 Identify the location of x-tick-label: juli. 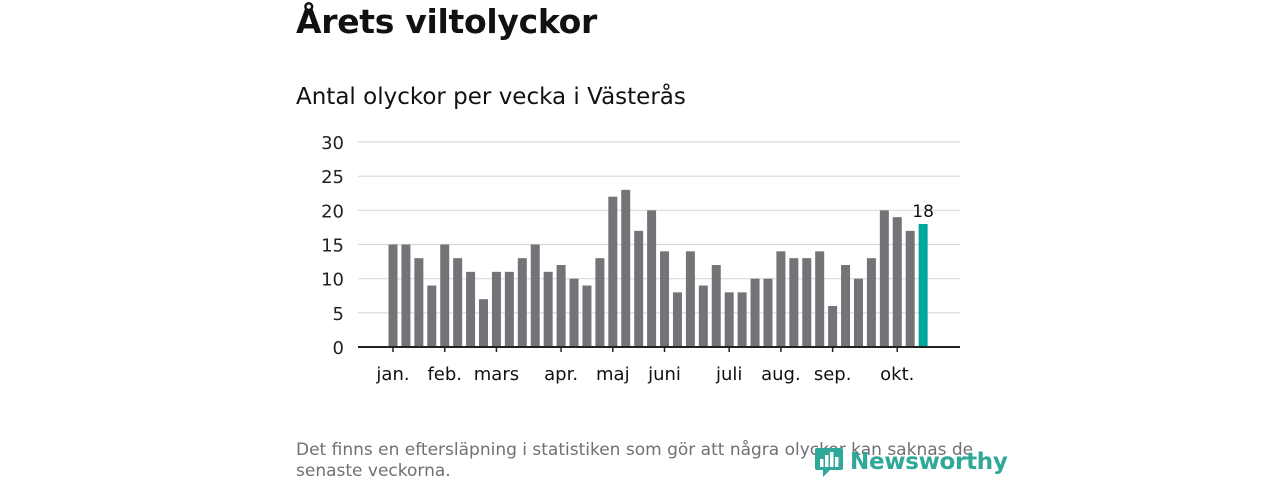
(728, 374).